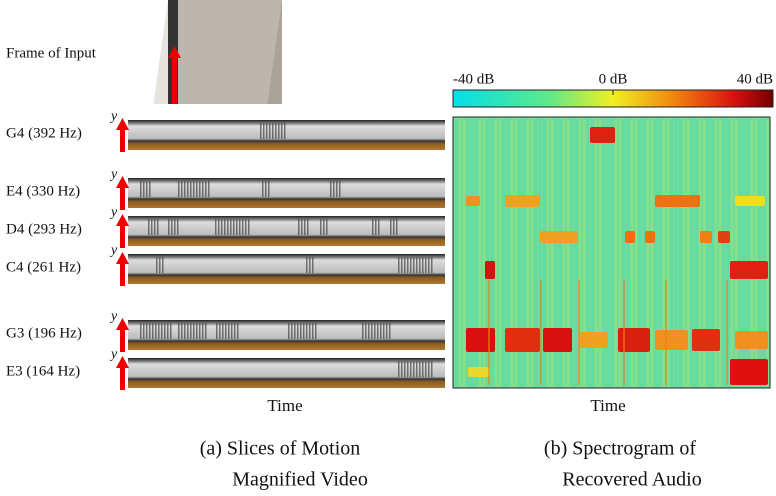  Describe the element at coordinates (613, 79) in the screenshot. I see `tick-label: 0 dB` at that location.